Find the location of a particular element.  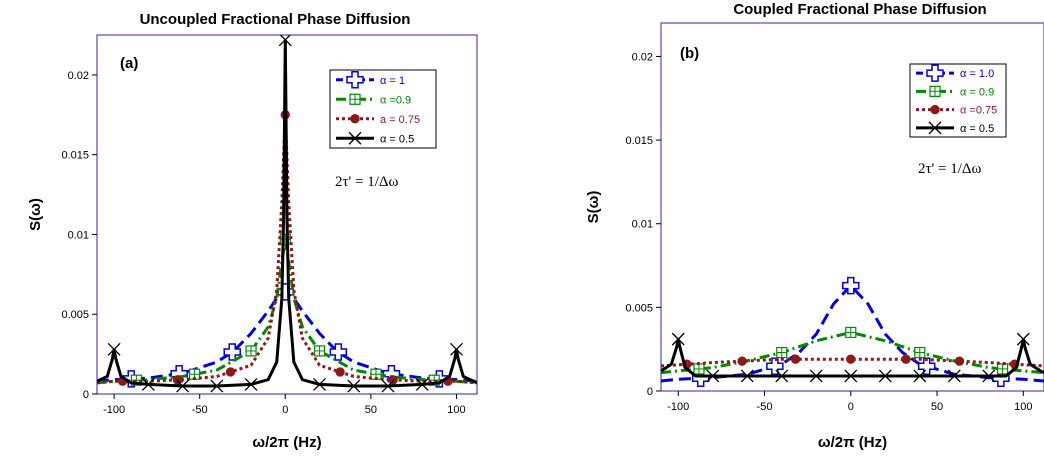

legend-entry: α = 1 is located at coordinates (392, 81).